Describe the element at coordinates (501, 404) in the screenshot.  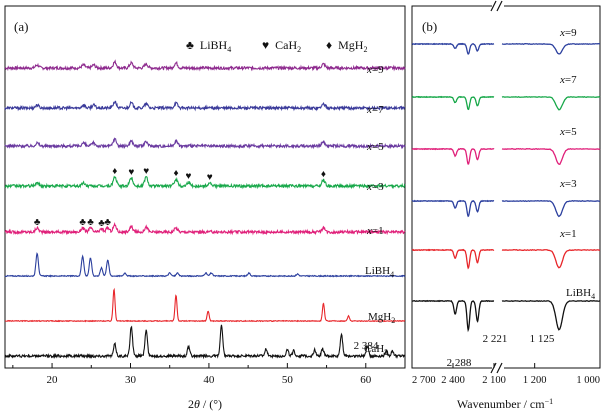
I see `x-title-part: Wavenumber / cm` at that location.